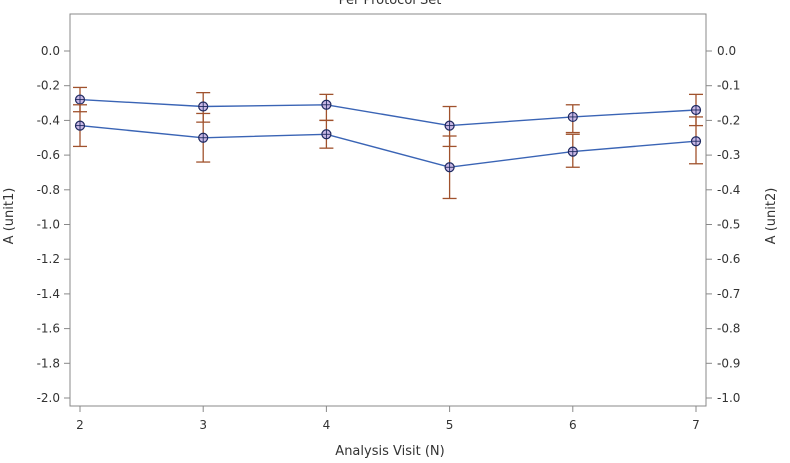  Describe the element at coordinates (48, 259) in the screenshot. I see `left-tick-label: -1.2` at that location.